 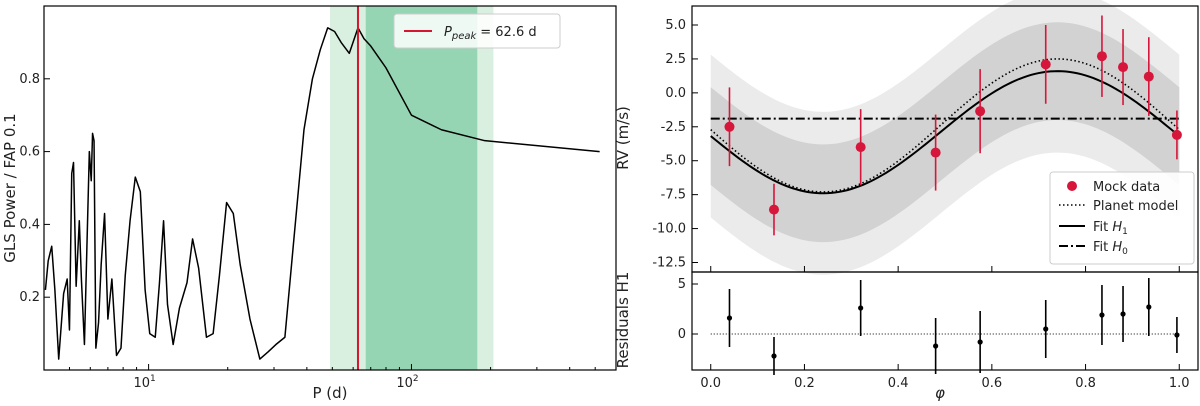 What do you see at coordinates (1110, 228) in the screenshot?
I see `legend-label-fit-h1: Fit H1` at bounding box center [1110, 228].